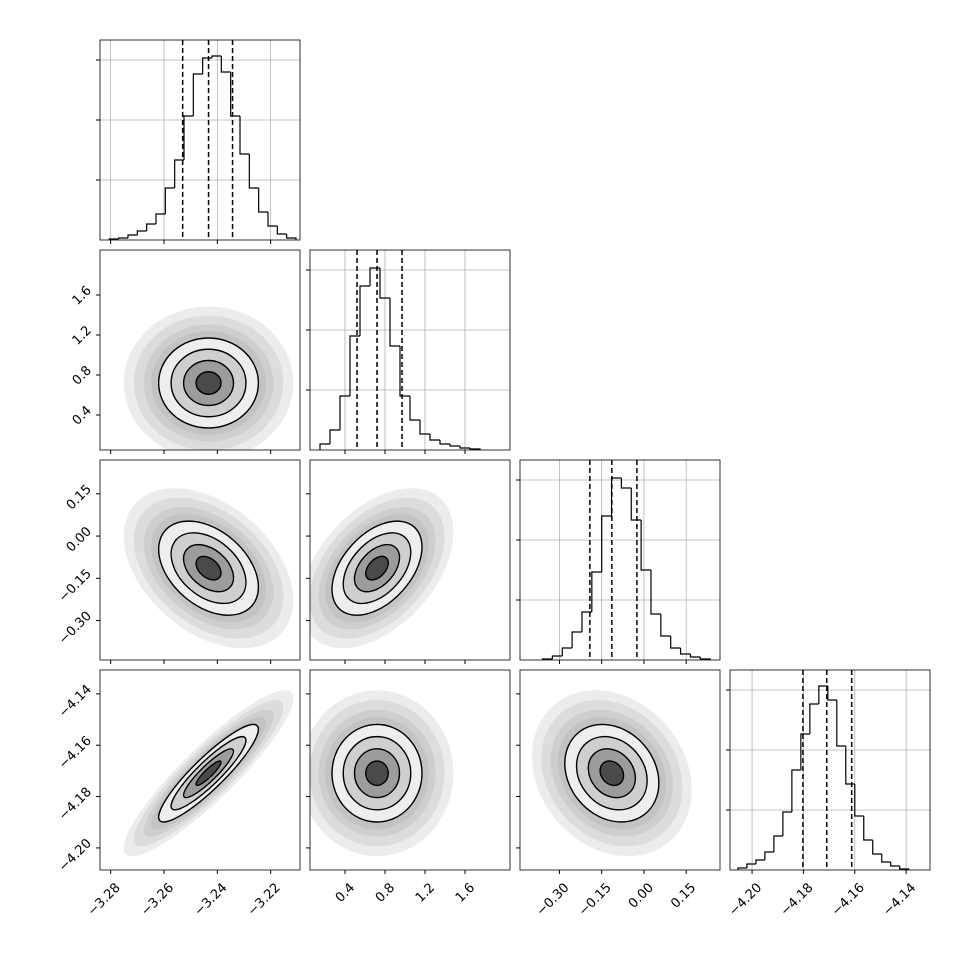 The height and width of the screenshot is (970, 970). I want to click on y-tick-label: 0.00, so click(79, 539).